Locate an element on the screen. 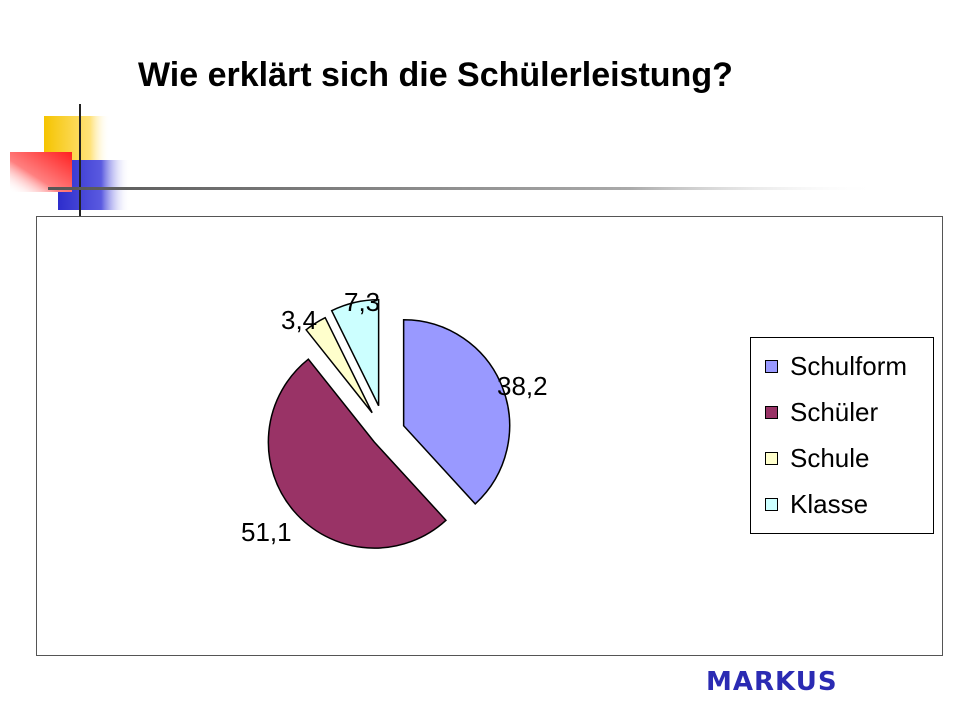 Image resolution: width=960 pixels, height=720 pixels. legend-label: Schulform is located at coordinates (849, 365).